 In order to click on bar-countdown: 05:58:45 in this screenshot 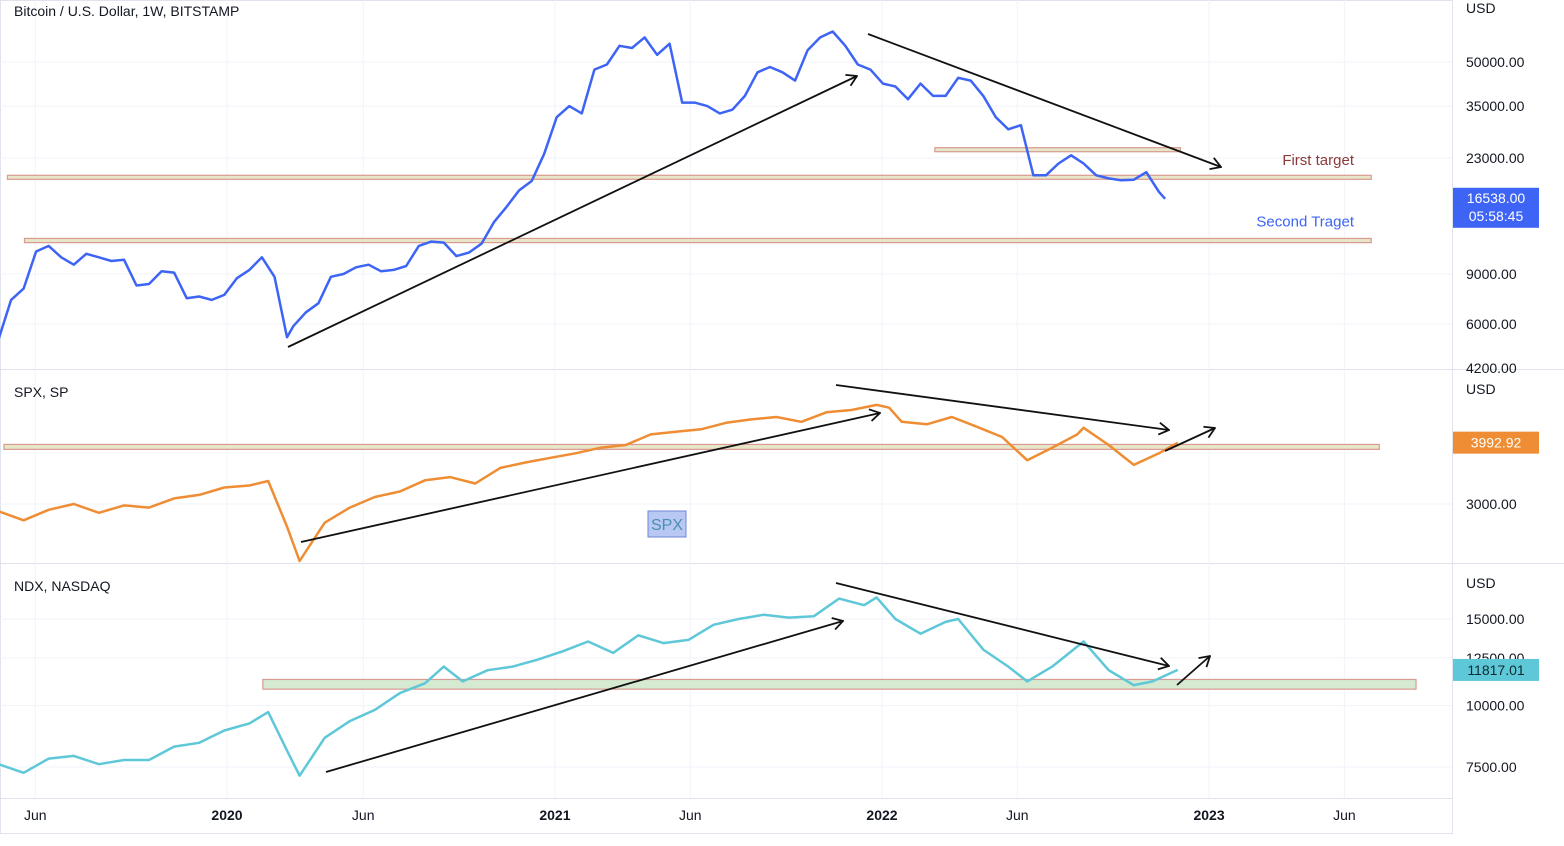, I will do `click(1496, 216)`.